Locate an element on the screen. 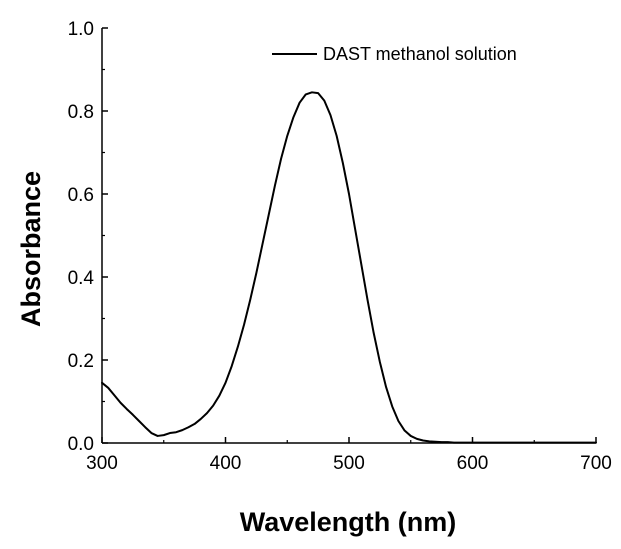 This screenshot has width=621, height=549. y-tick-label-0.8: 0.8 is located at coordinates (81, 112).